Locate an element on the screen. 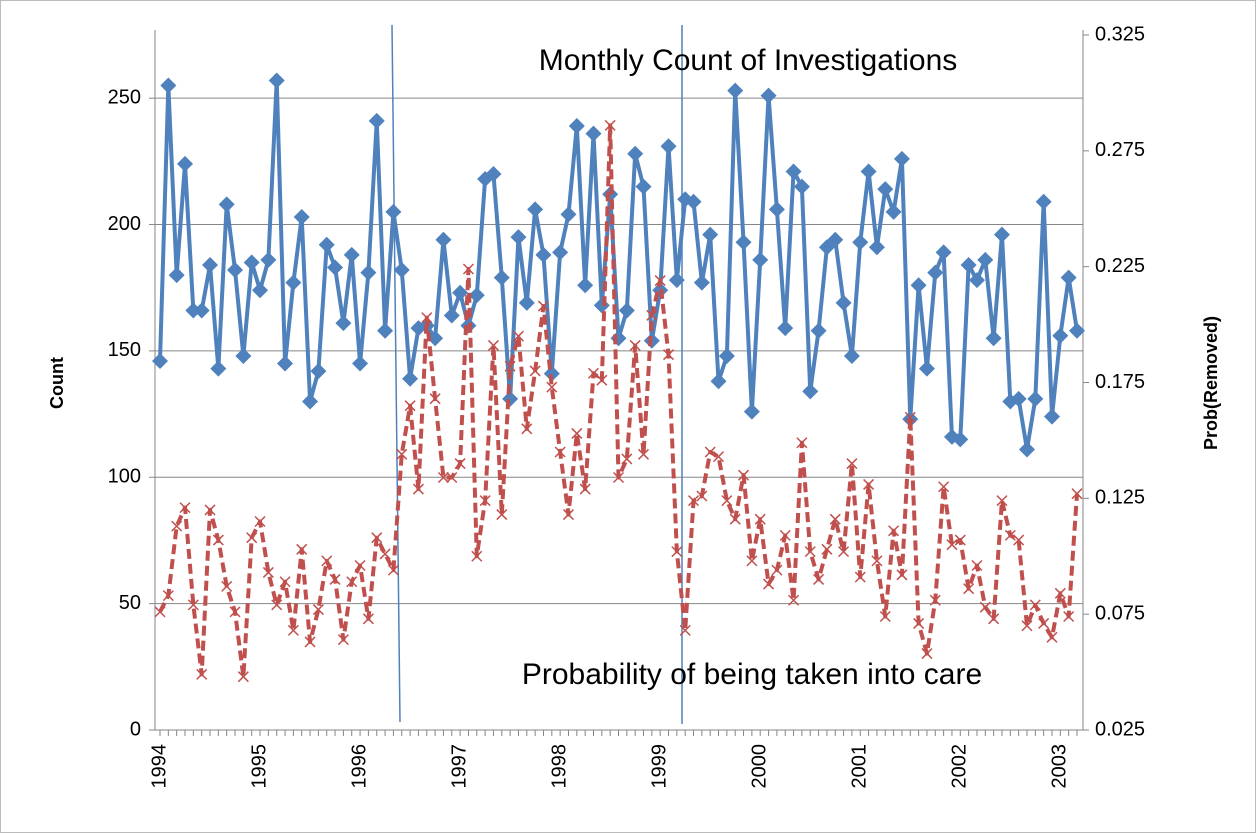 This screenshot has width=1256, height=833. y-tick-label: 50 is located at coordinates (130, 603).